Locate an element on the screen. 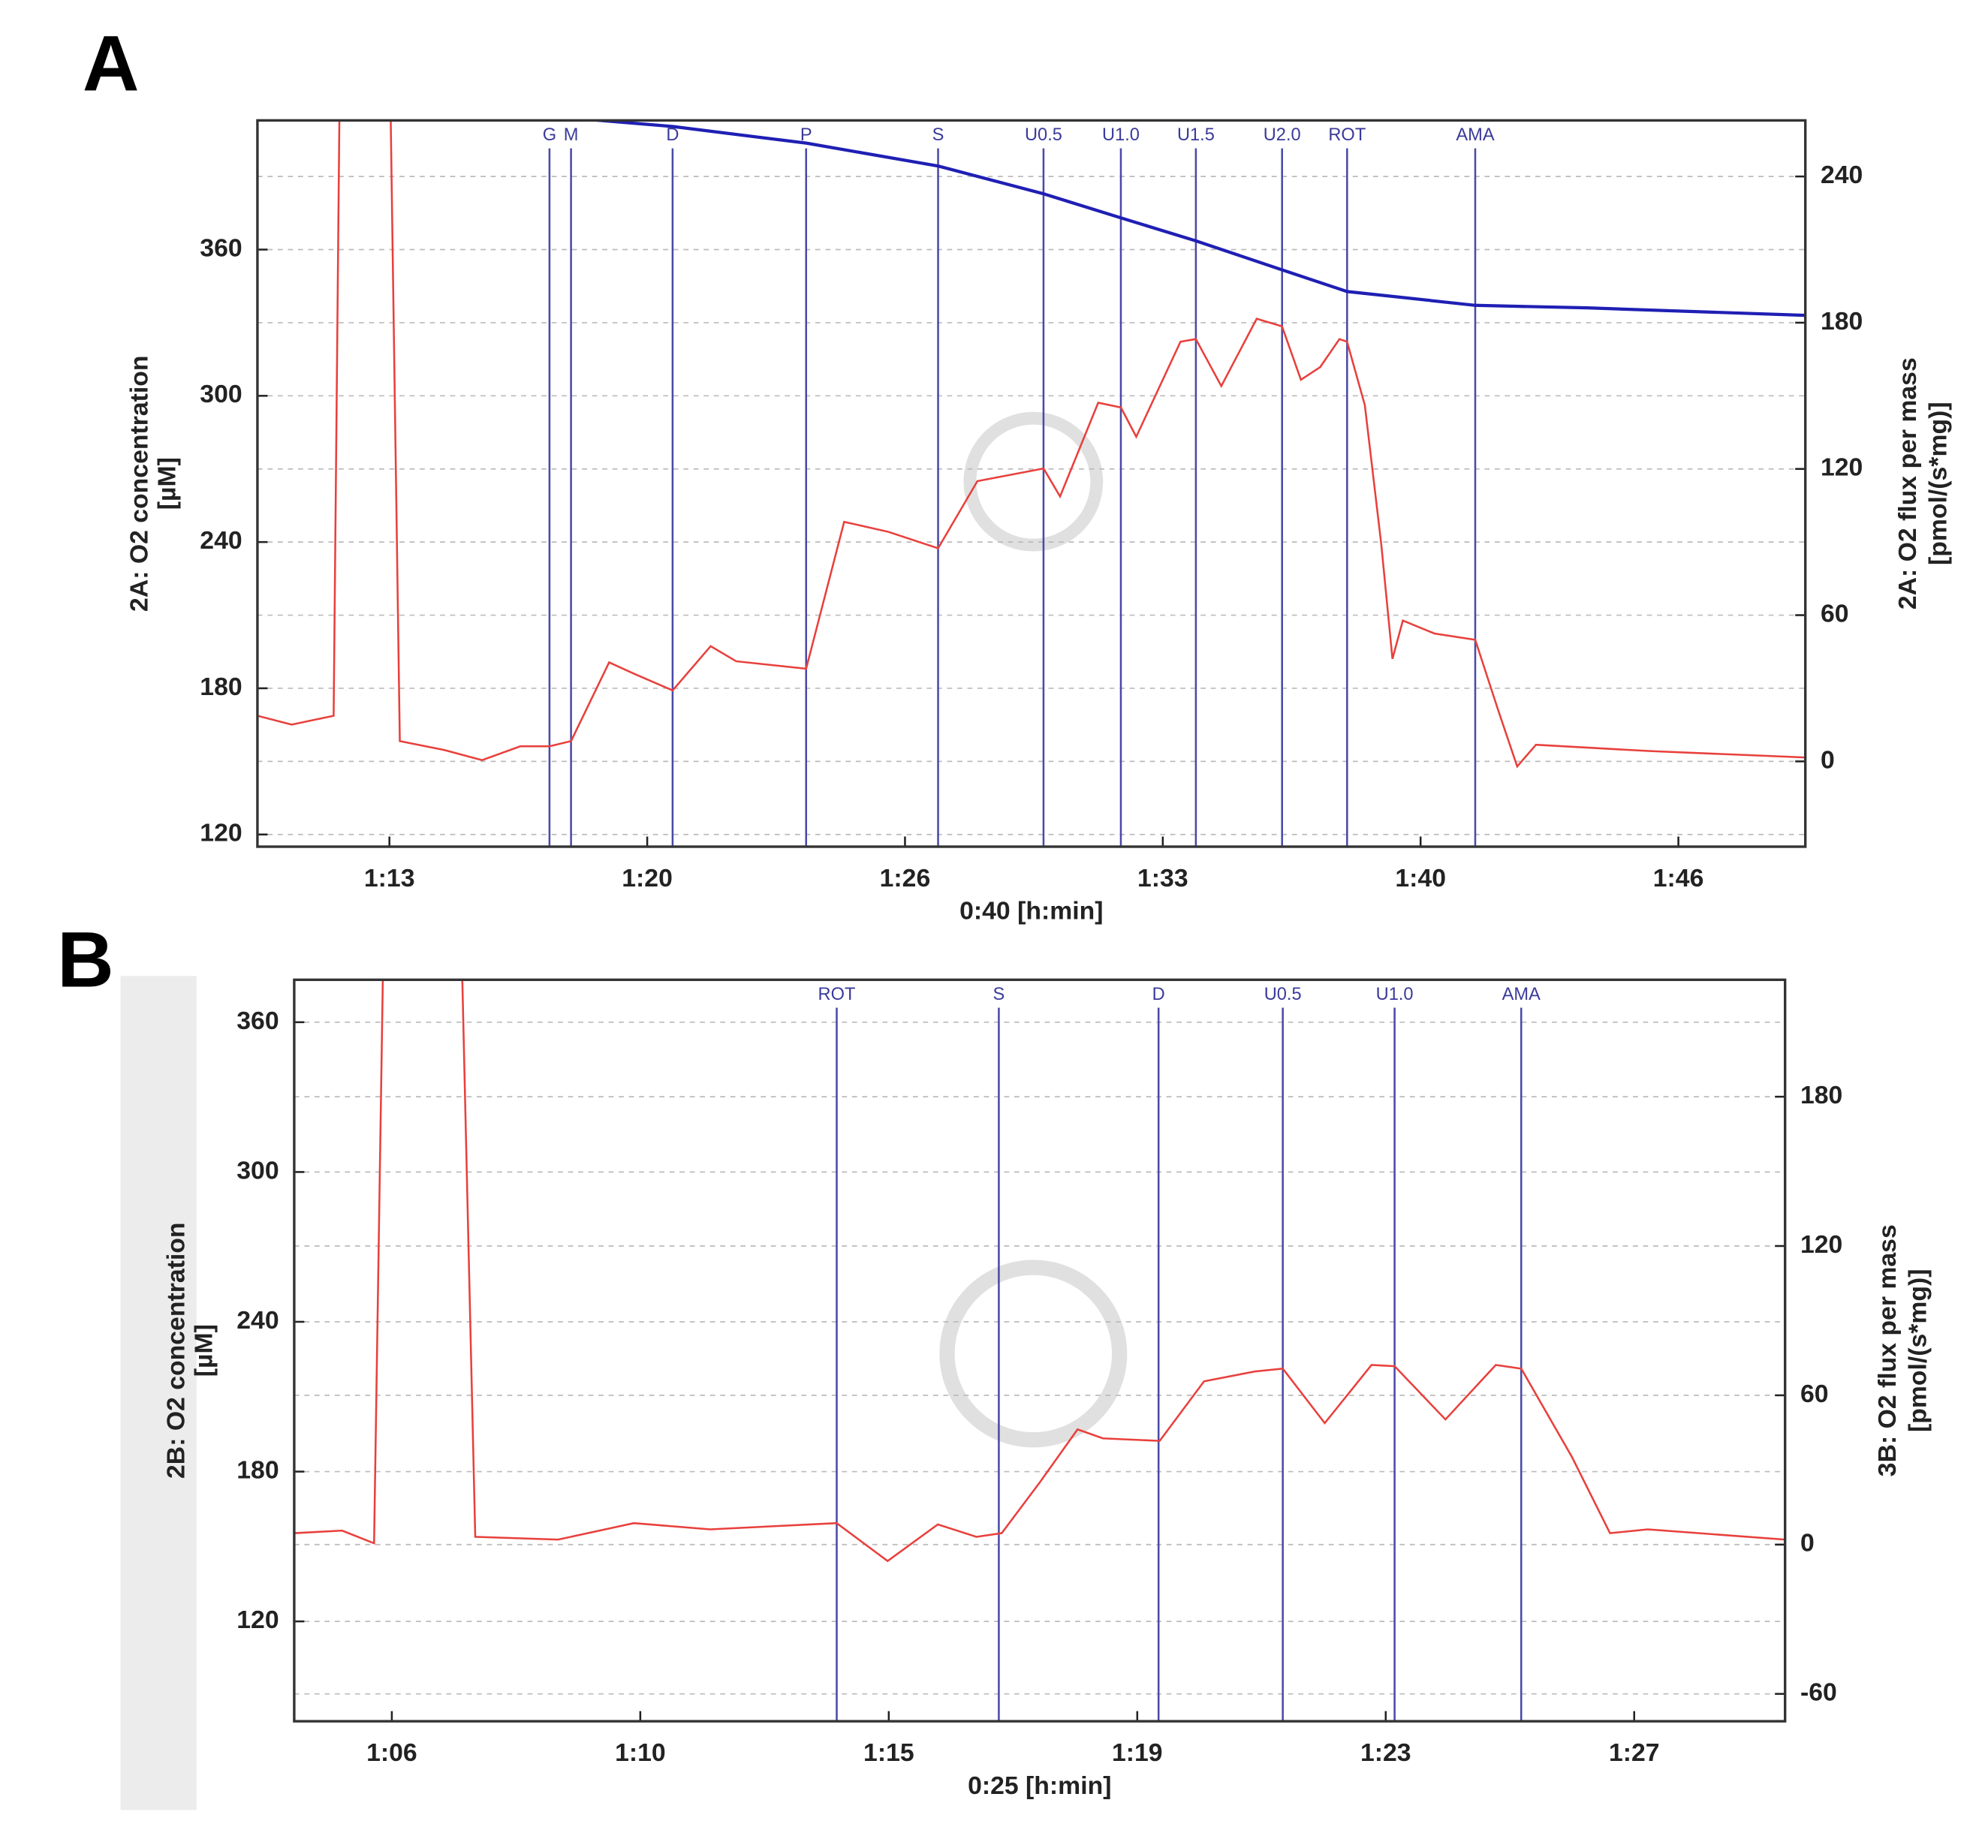 This screenshot has width=1988, height=1848. side-band is located at coordinates (158, 1393).